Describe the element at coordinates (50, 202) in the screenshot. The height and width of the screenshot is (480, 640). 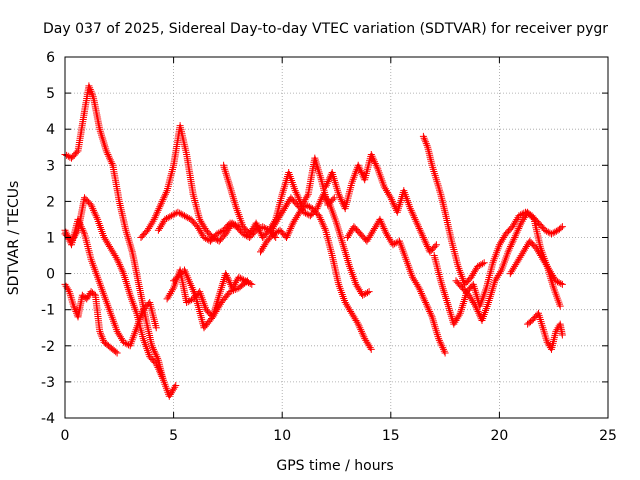
I see `y-tick-label: 2` at that location.